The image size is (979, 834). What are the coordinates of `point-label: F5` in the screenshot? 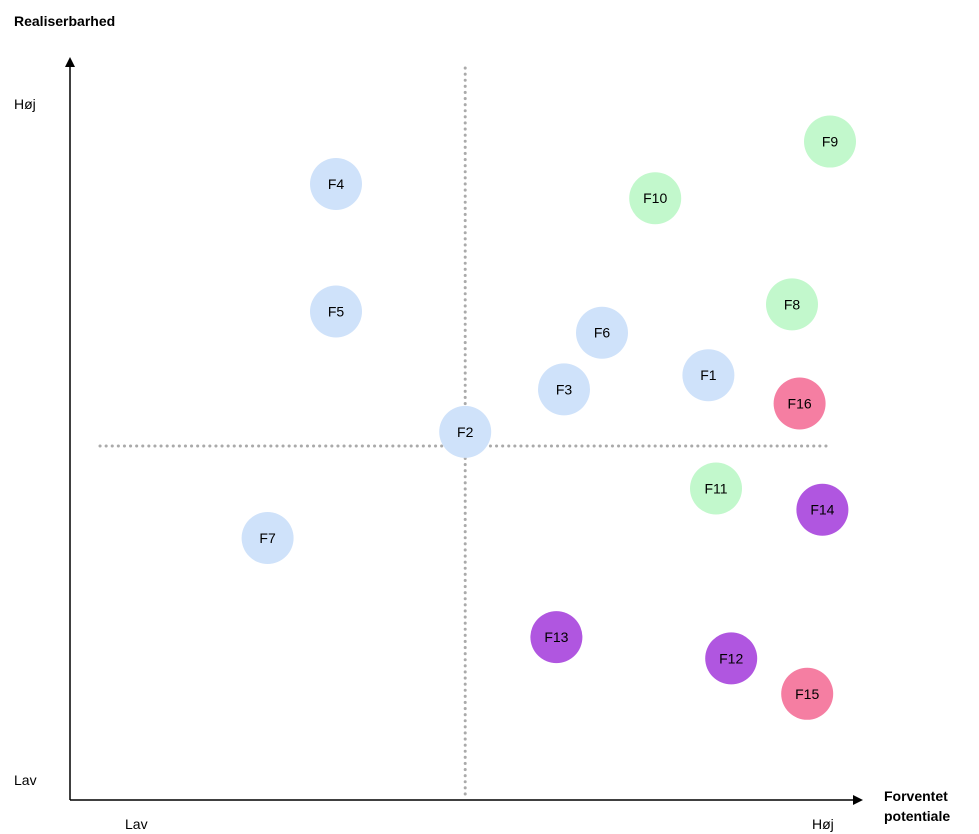 It's located at (336, 311).